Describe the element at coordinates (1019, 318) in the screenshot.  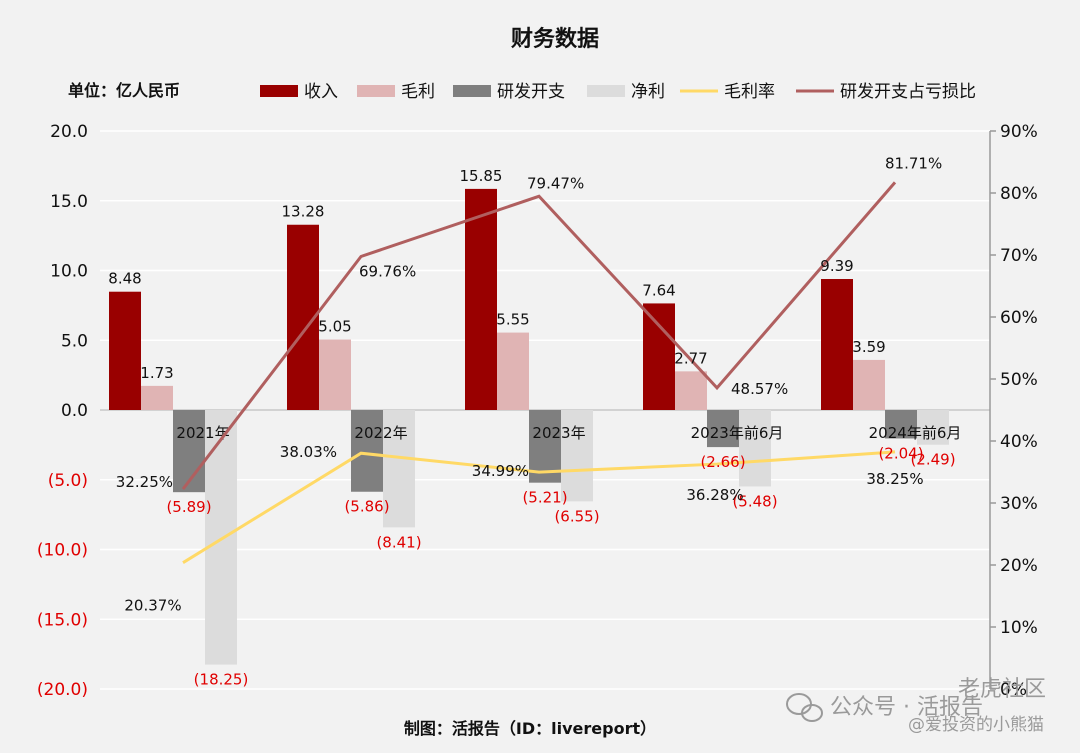
I see `right-tick-label: 60%` at that location.